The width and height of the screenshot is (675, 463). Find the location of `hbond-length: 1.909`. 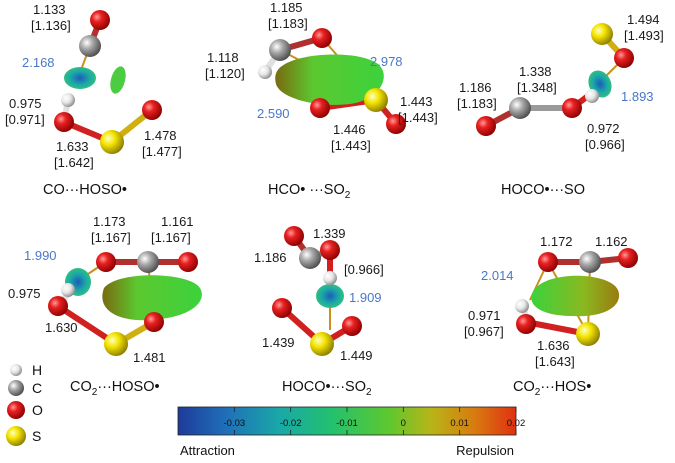

hbond-length: 1.909 is located at coordinates (365, 297).